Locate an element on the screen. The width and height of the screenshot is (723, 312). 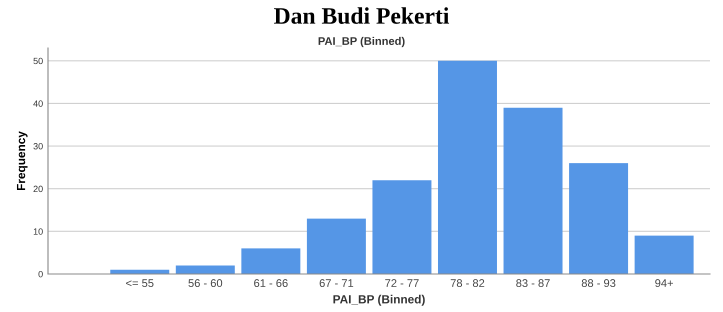
x-tick-label: 78 - 82 is located at coordinates (467, 283).